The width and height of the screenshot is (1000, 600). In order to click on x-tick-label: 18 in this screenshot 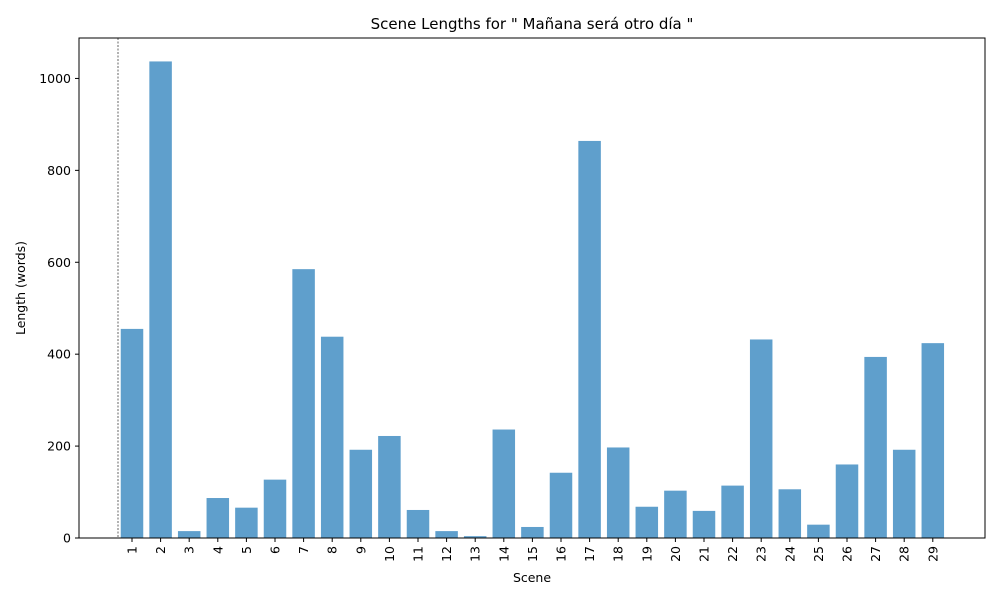, I will do `click(618, 554)`.